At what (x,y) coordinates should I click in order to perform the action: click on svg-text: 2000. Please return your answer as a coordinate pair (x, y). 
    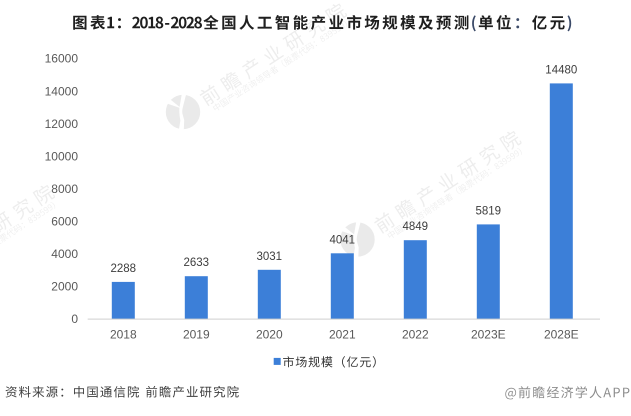
    Looking at the image, I should click on (64, 287).